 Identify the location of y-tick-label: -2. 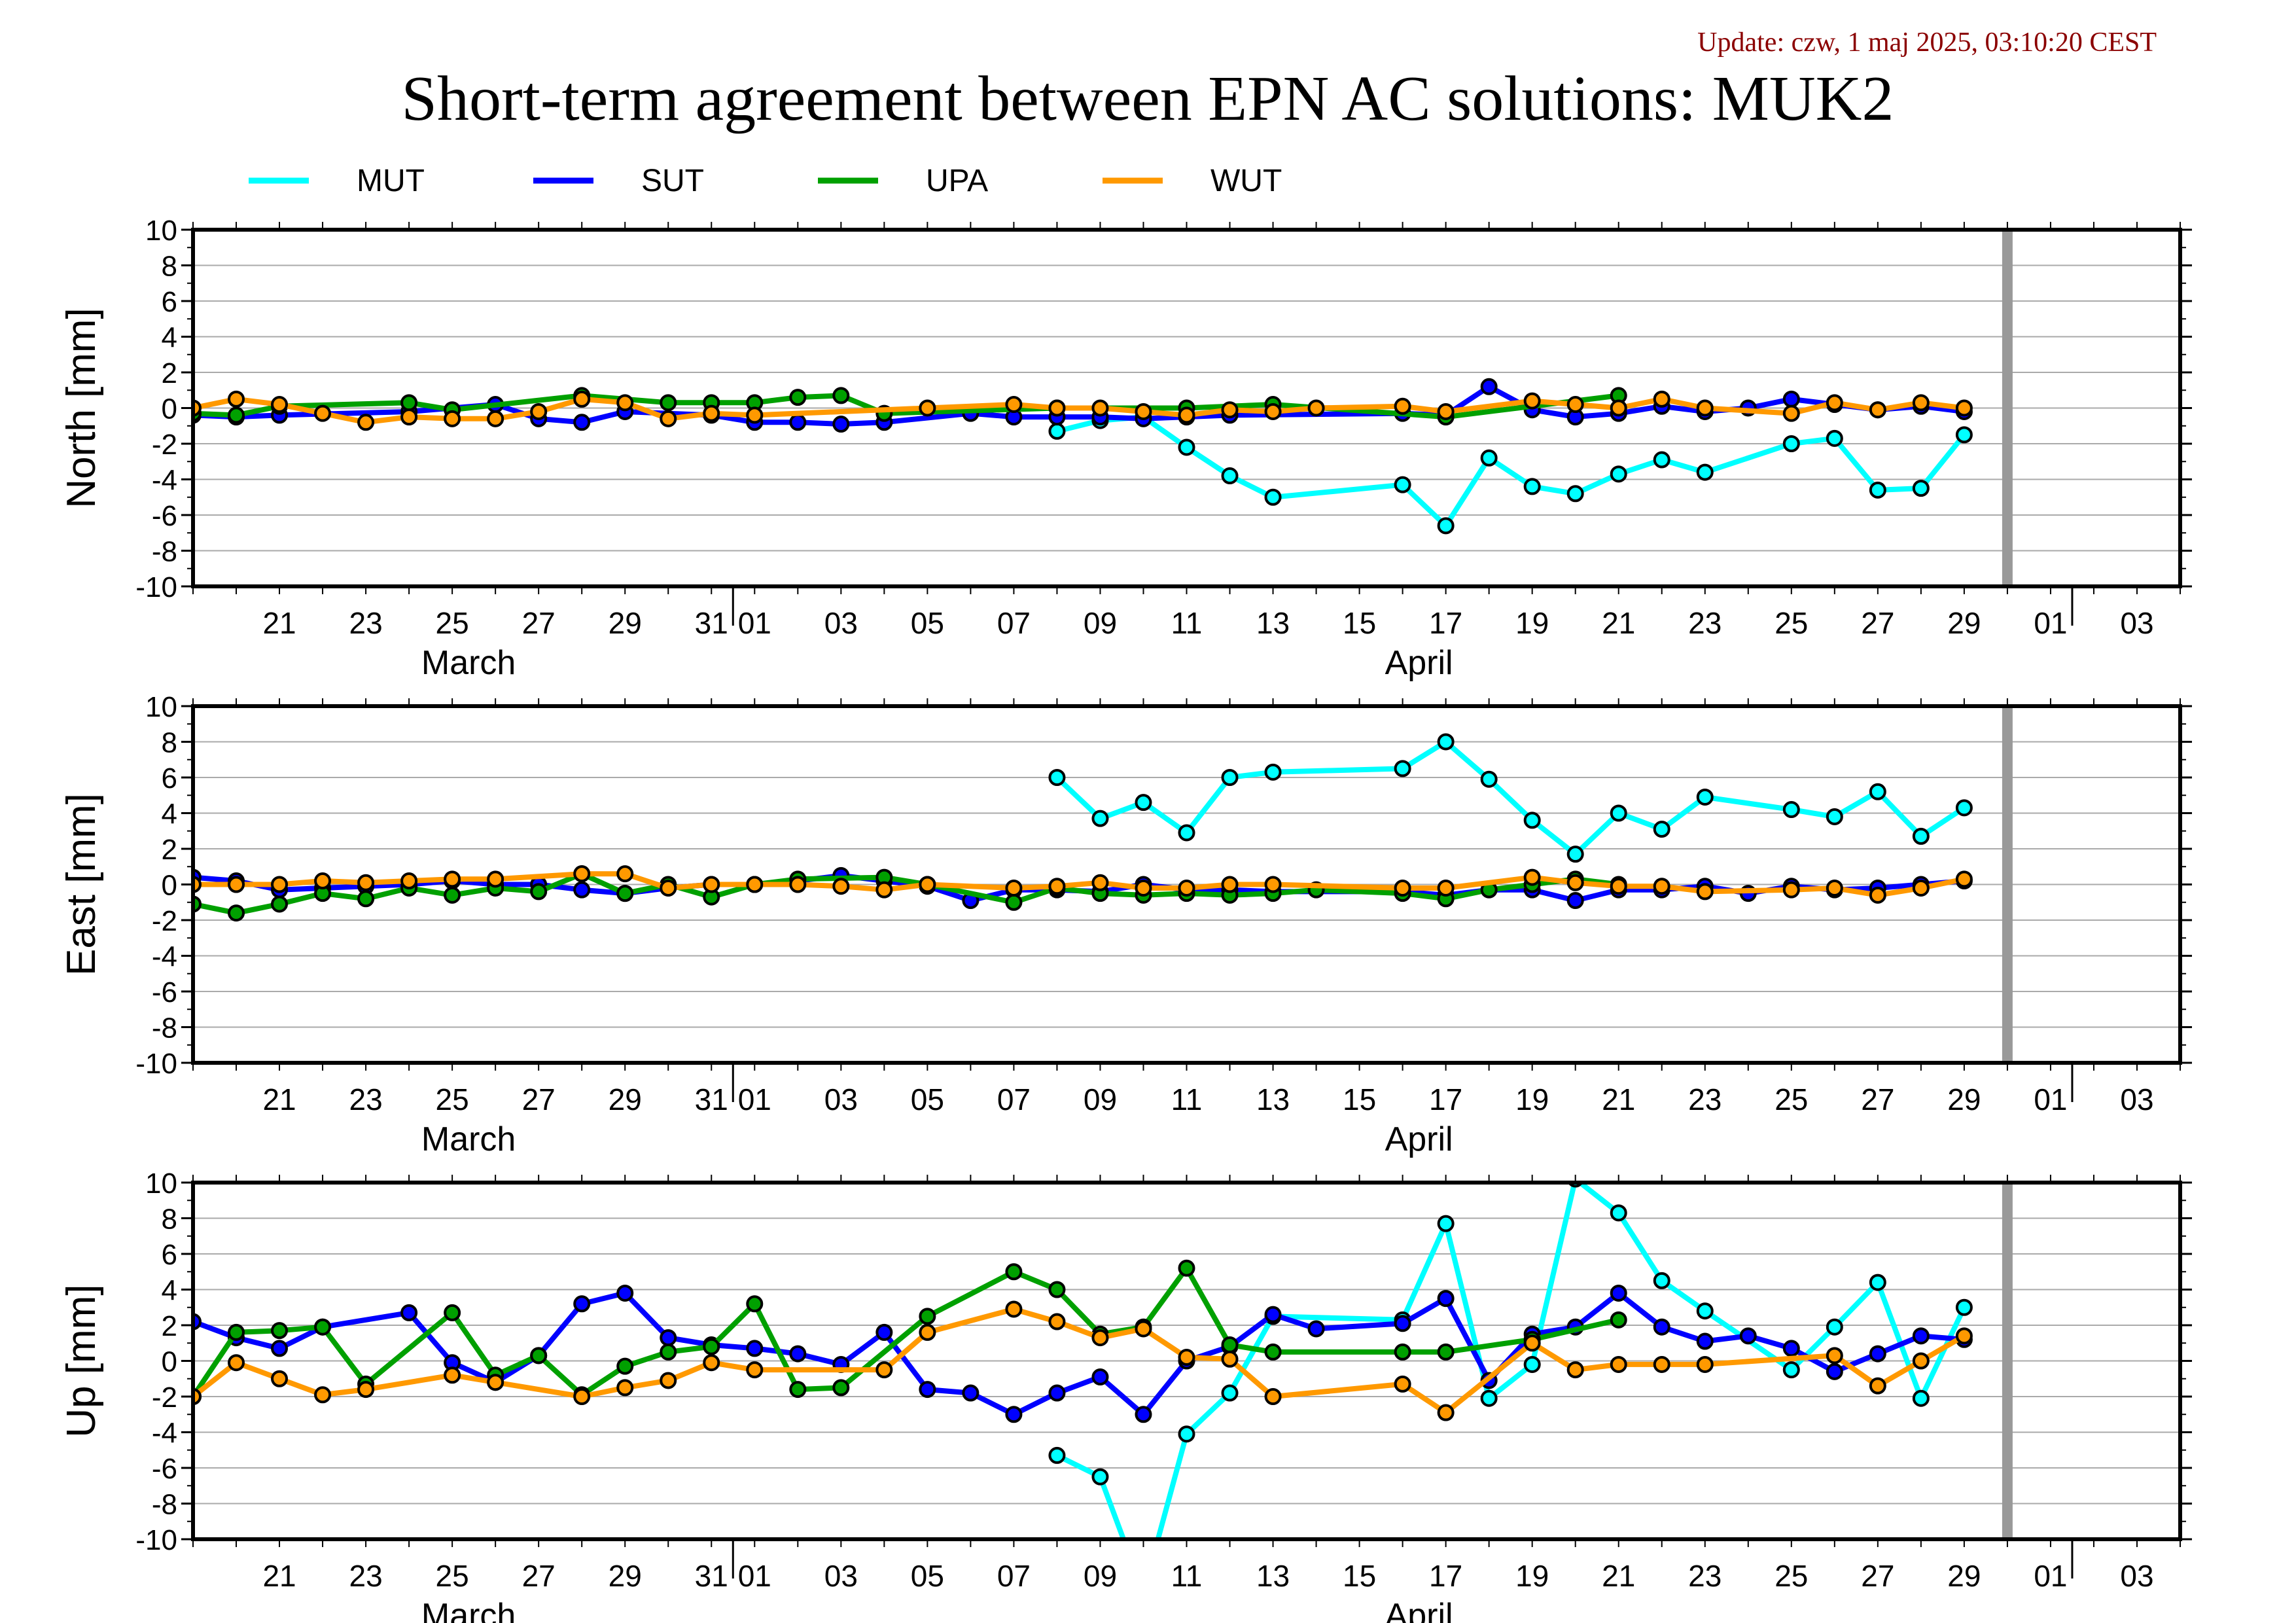
(164, 921).